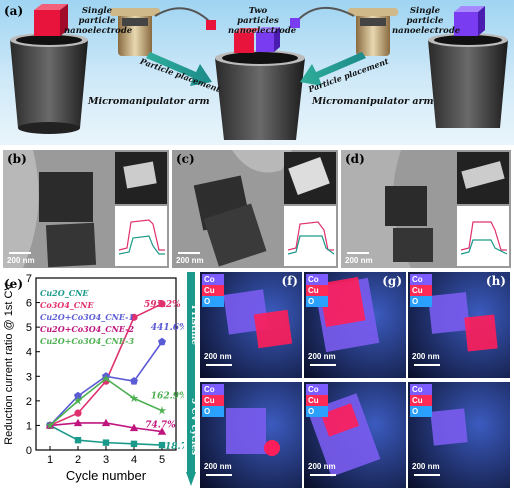 This screenshot has height=492, width=514. I want to click on tem-image-b, so click(86, 209).